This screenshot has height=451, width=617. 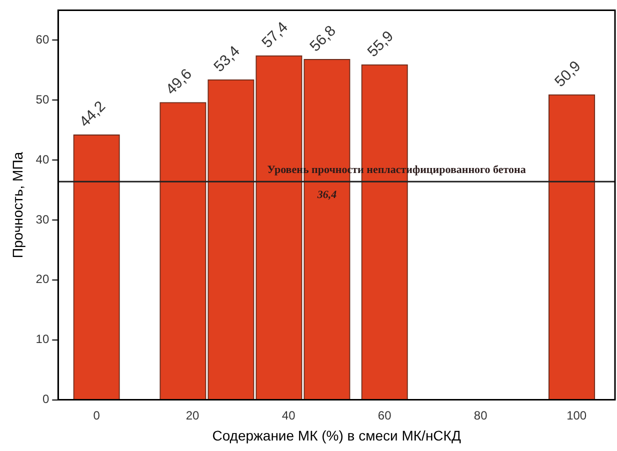 I want to click on data-label: 56,8, so click(x=323, y=39).